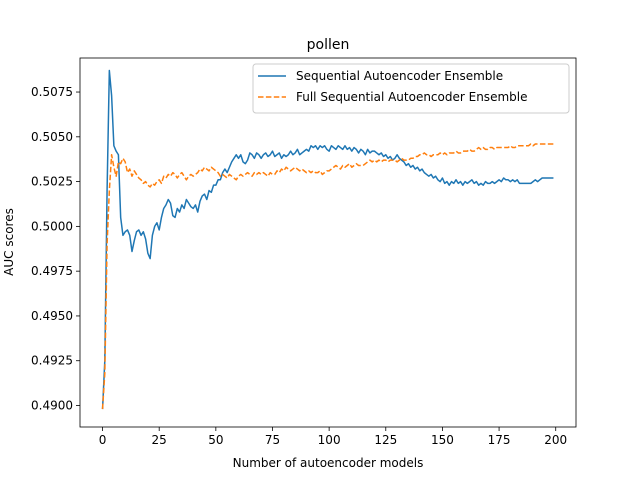 Image resolution: width=640 pixels, height=480 pixels. I want to click on y-tick-label: 0.4950, so click(52, 316).